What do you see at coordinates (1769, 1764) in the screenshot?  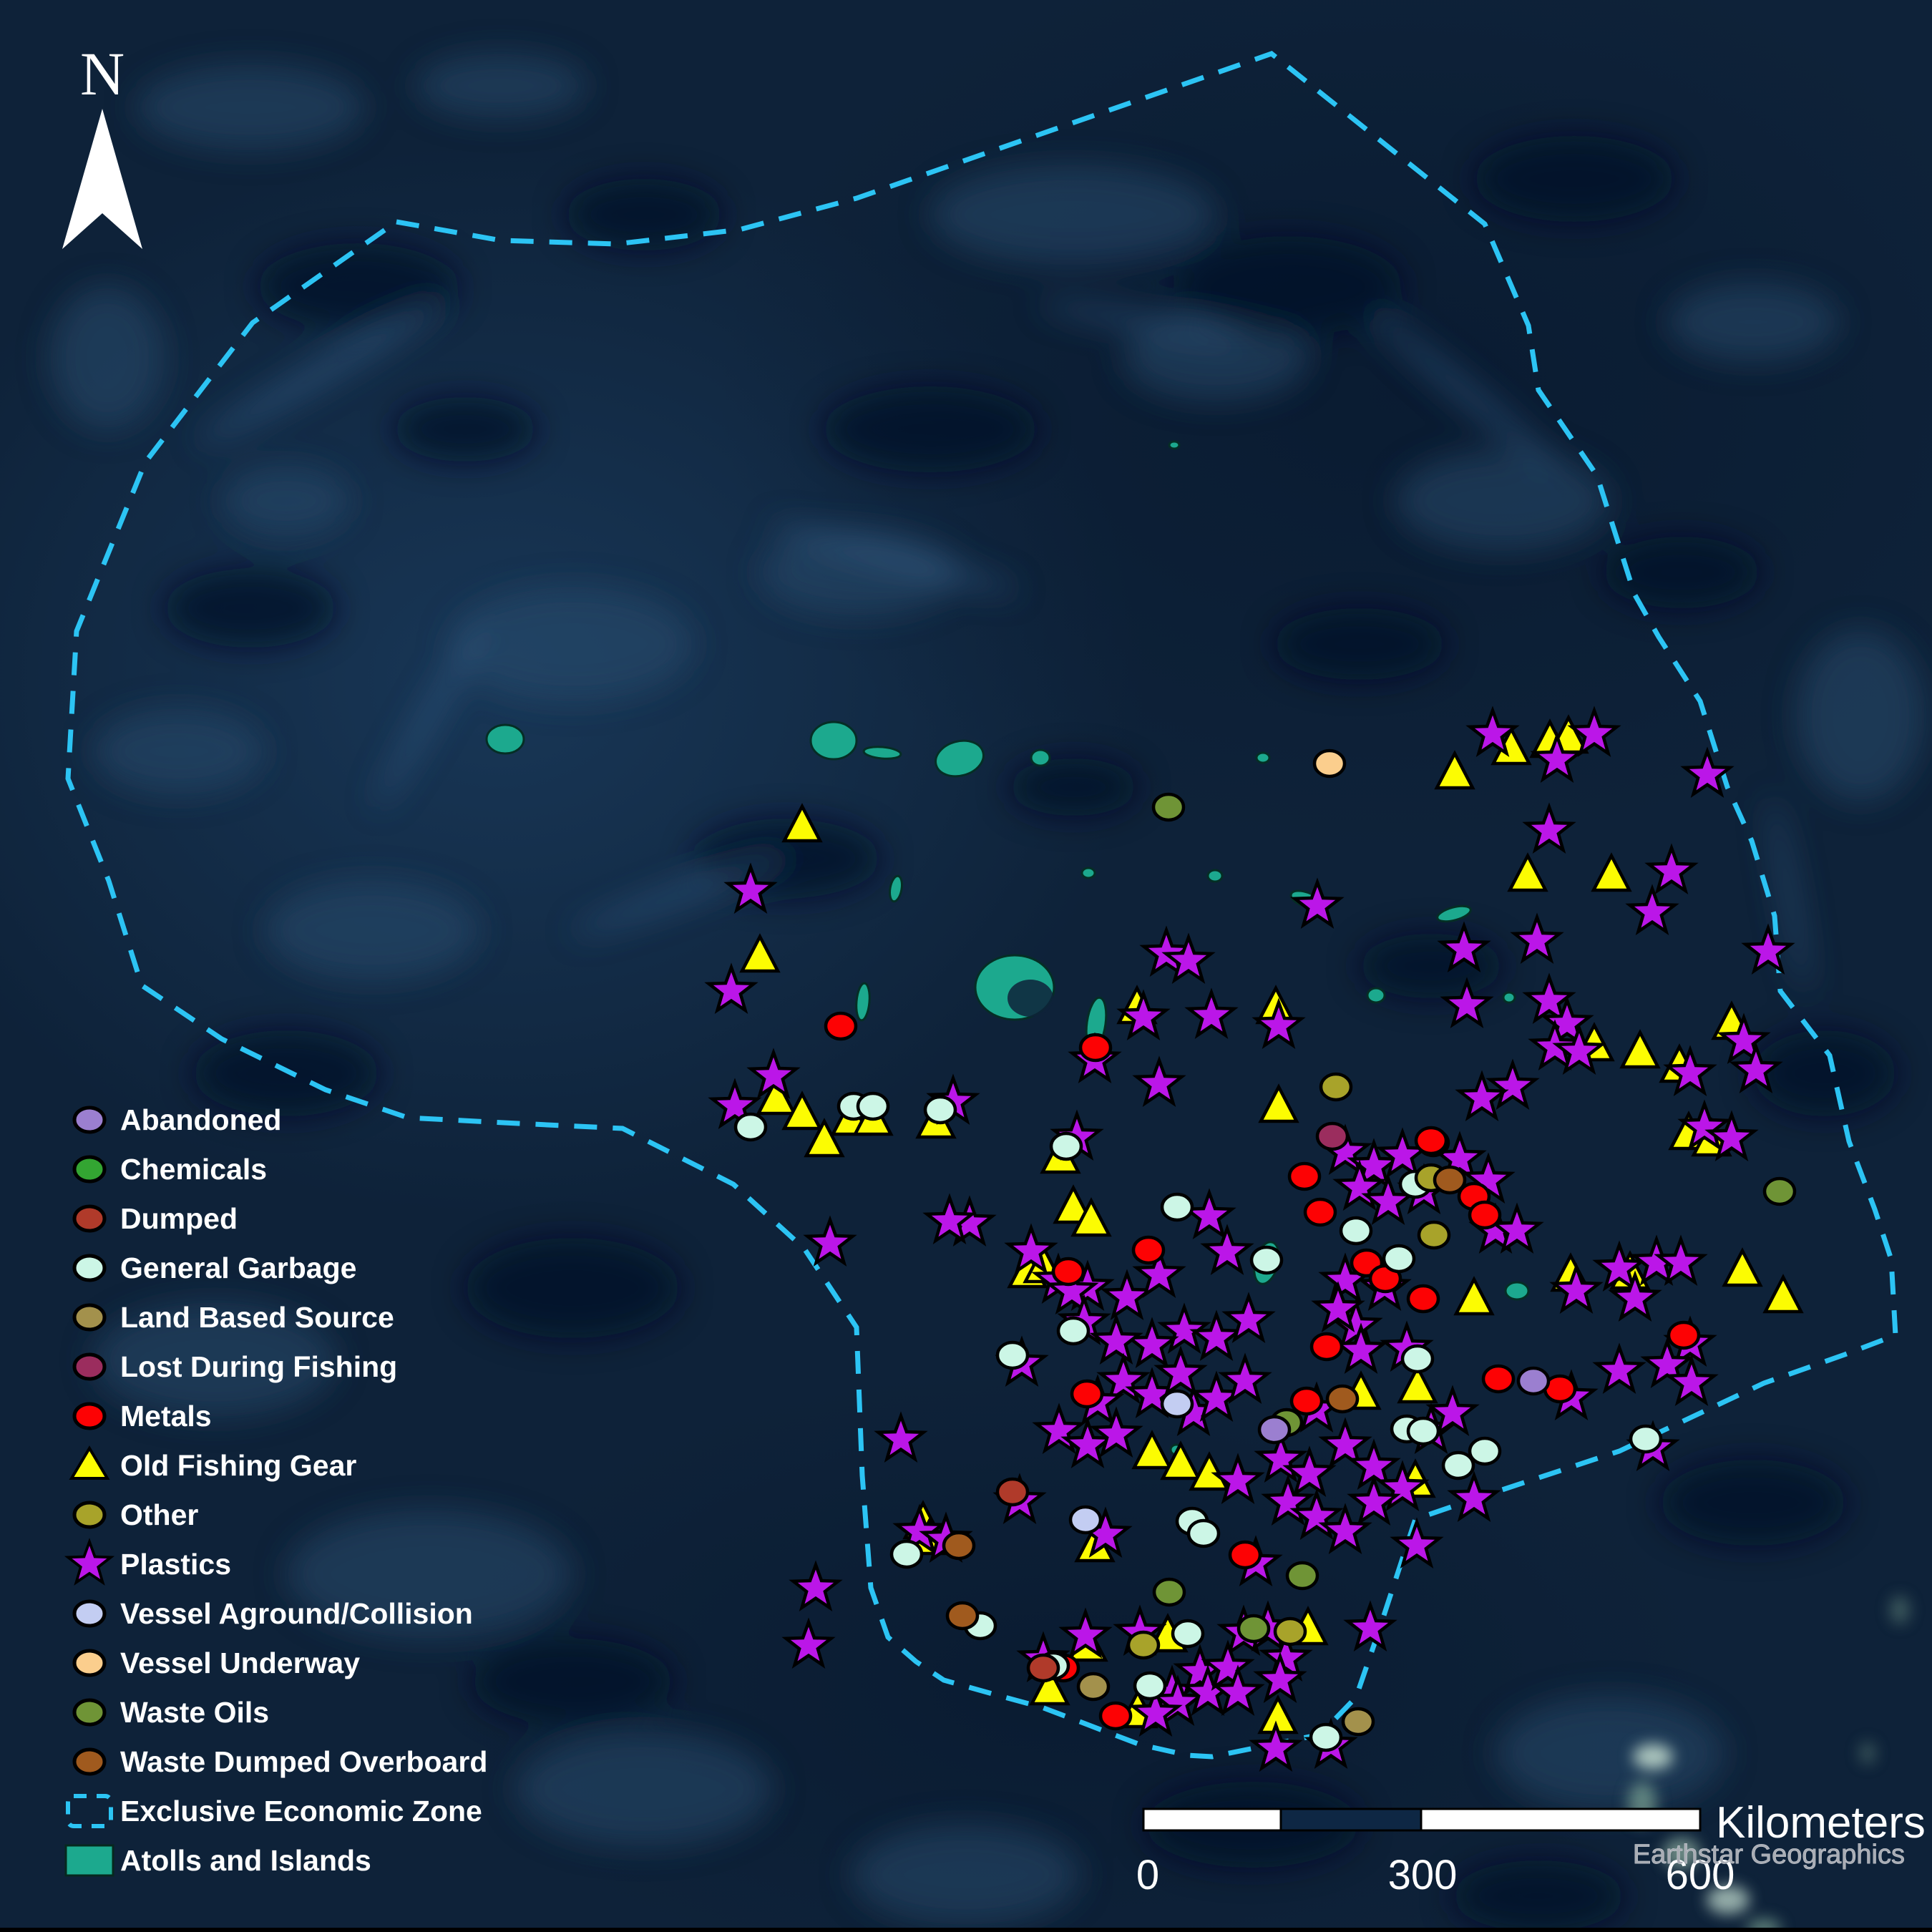 I see `outer-islands` at bounding box center [1769, 1764].